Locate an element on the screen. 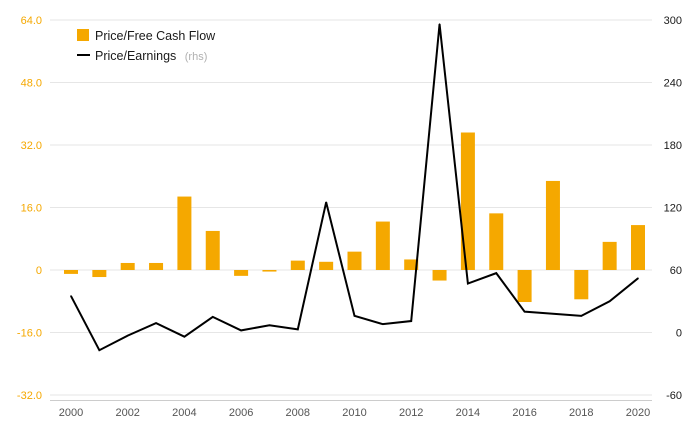 This screenshot has width=700, height=433. y-left-tick-label: -32.0 is located at coordinates (29, 396).